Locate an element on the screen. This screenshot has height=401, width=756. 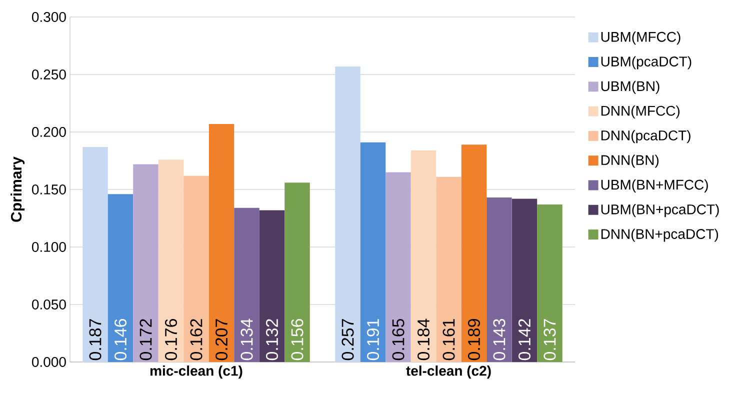
y-tick-label: 0.100 is located at coordinates (49, 247).